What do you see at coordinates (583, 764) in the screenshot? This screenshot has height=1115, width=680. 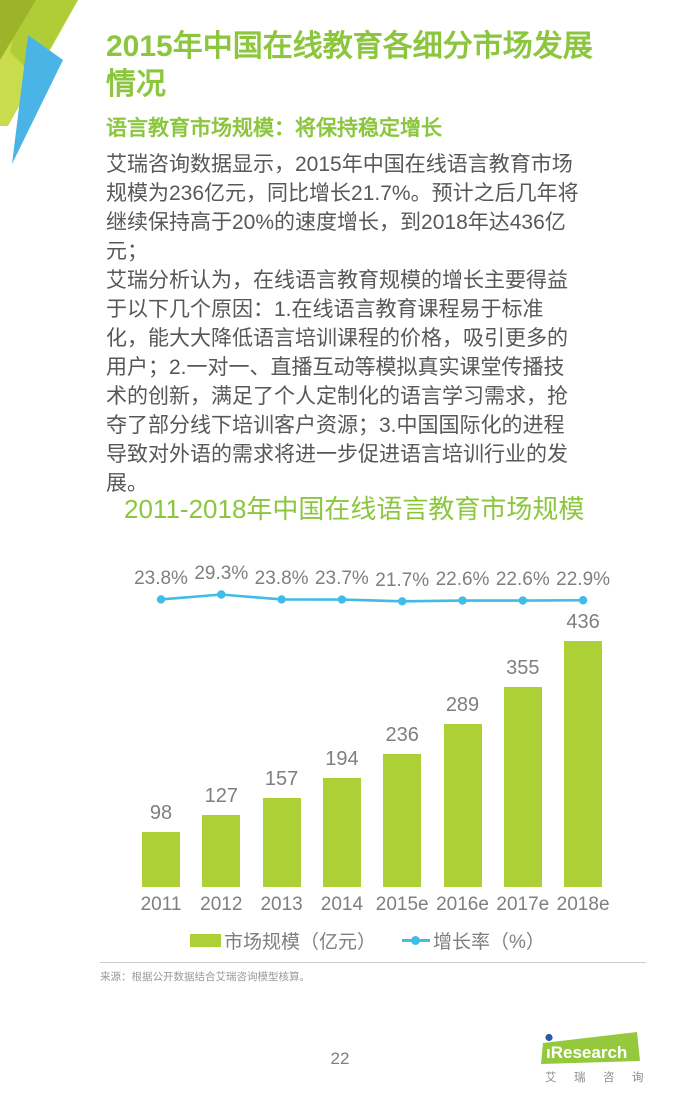 I see `bar-2018e` at bounding box center [583, 764].